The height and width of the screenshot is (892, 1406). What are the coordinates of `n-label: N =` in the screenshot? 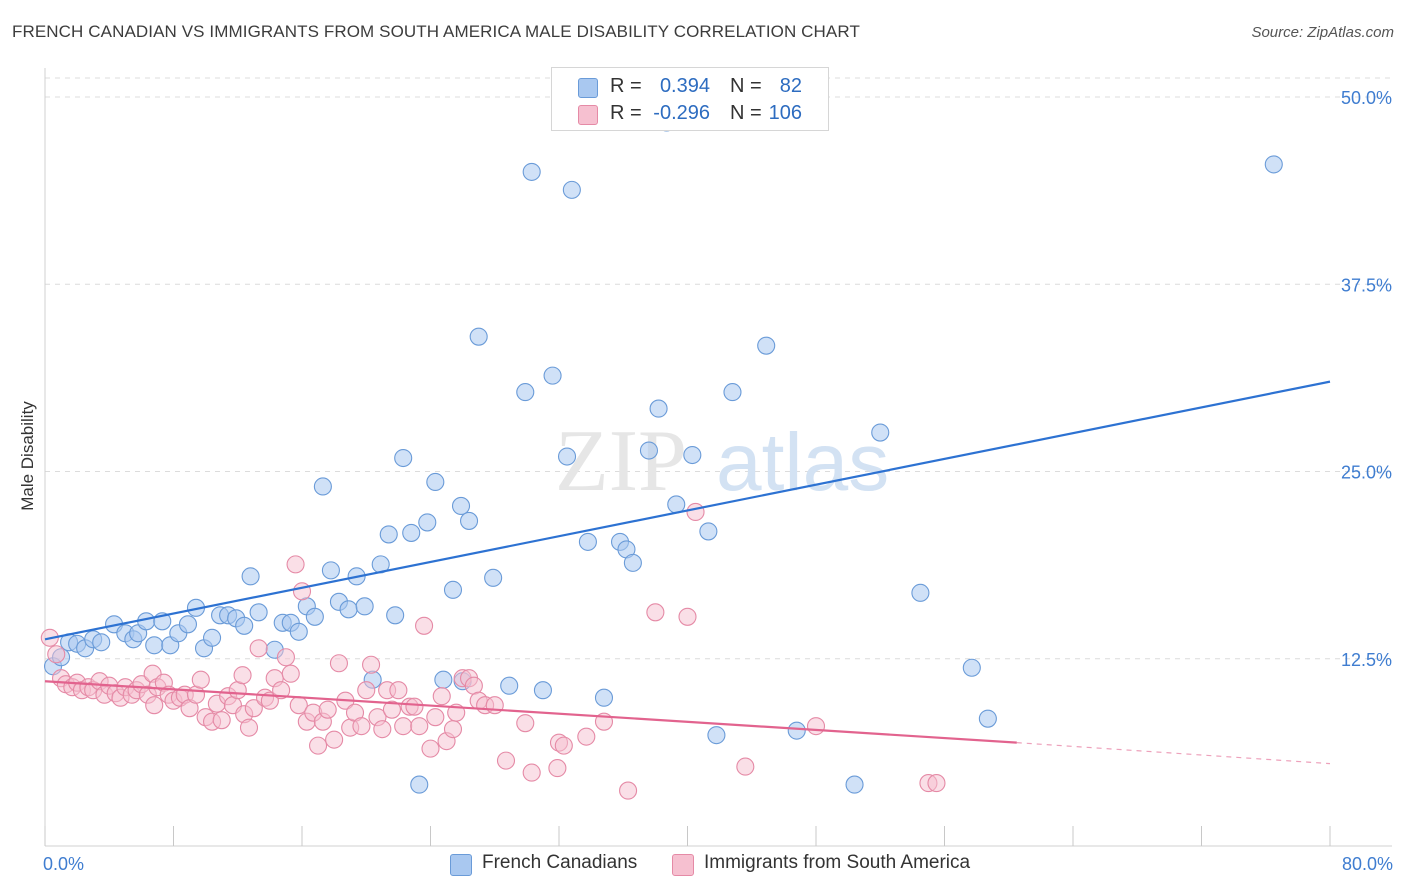 It's located at (746, 113).